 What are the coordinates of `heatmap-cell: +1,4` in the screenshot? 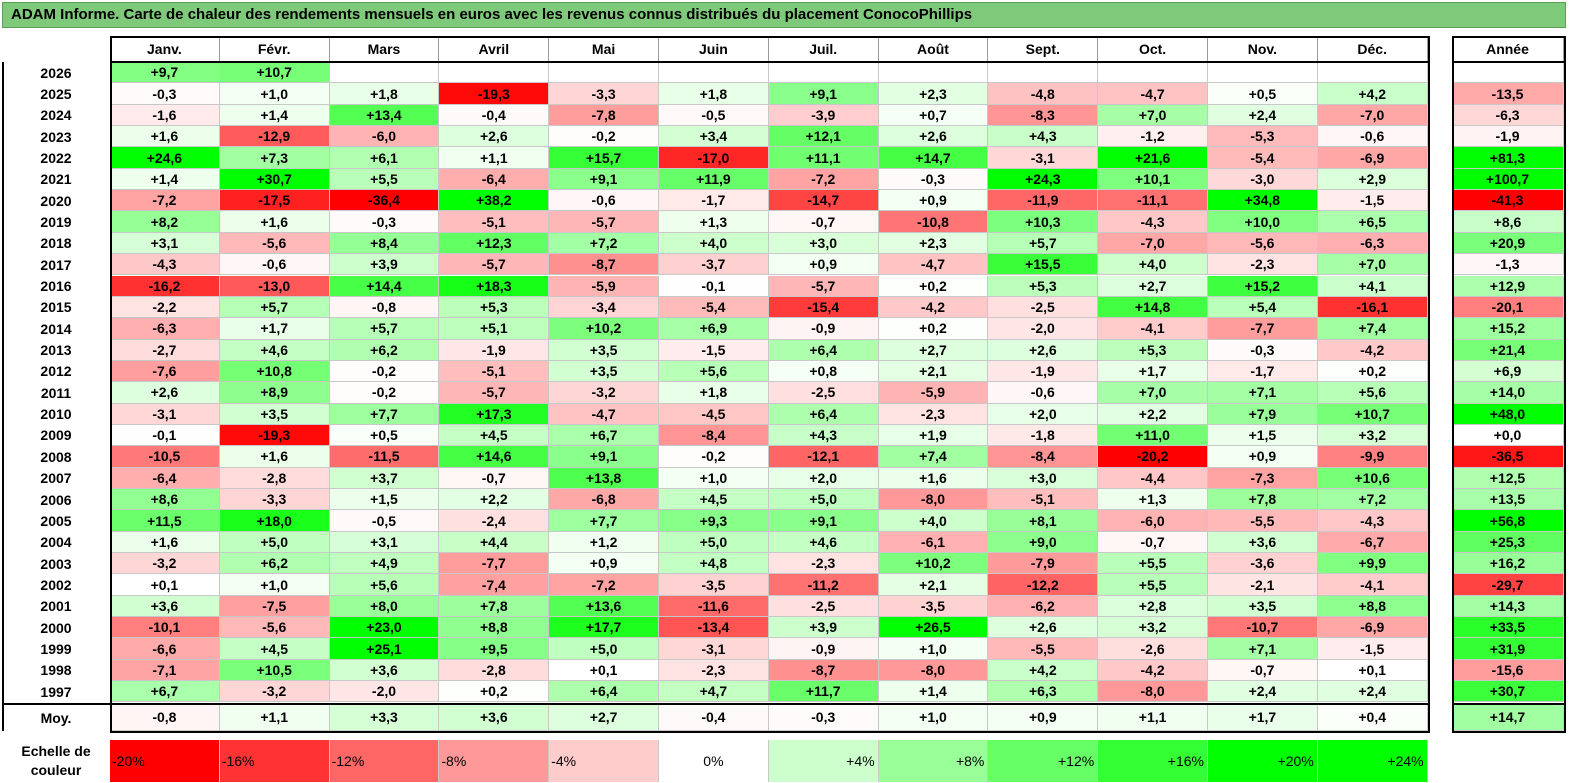 It's located at (933, 692).